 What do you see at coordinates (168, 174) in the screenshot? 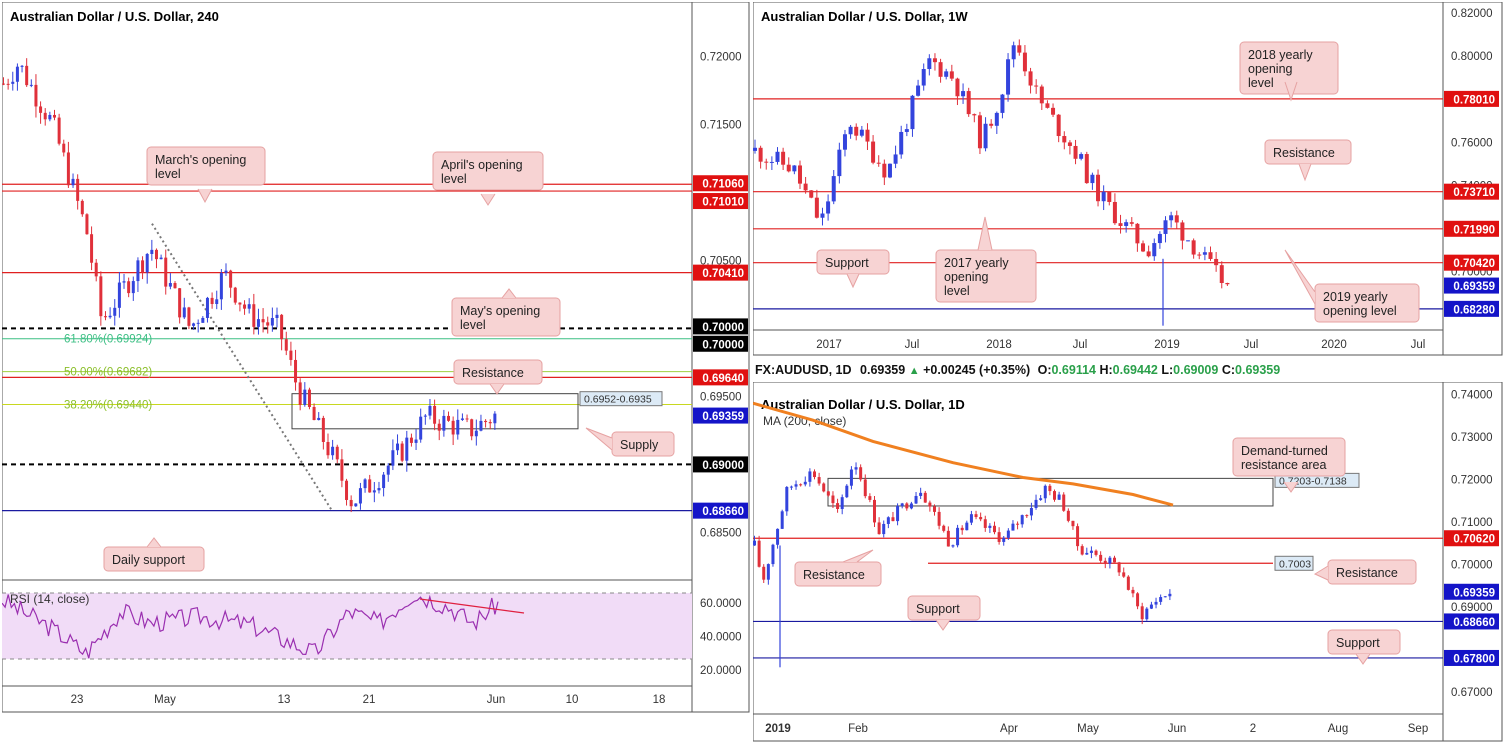
I see `h4-callout-march-text: level` at bounding box center [168, 174].